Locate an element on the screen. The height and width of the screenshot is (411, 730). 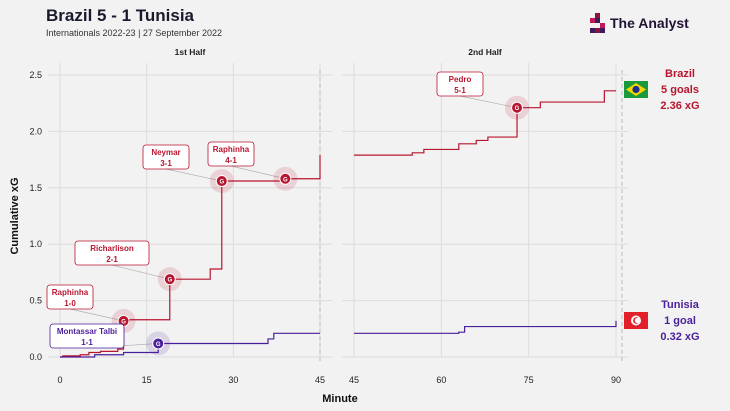
bar-blocks-logo-icon is located at coordinates (597, 23).